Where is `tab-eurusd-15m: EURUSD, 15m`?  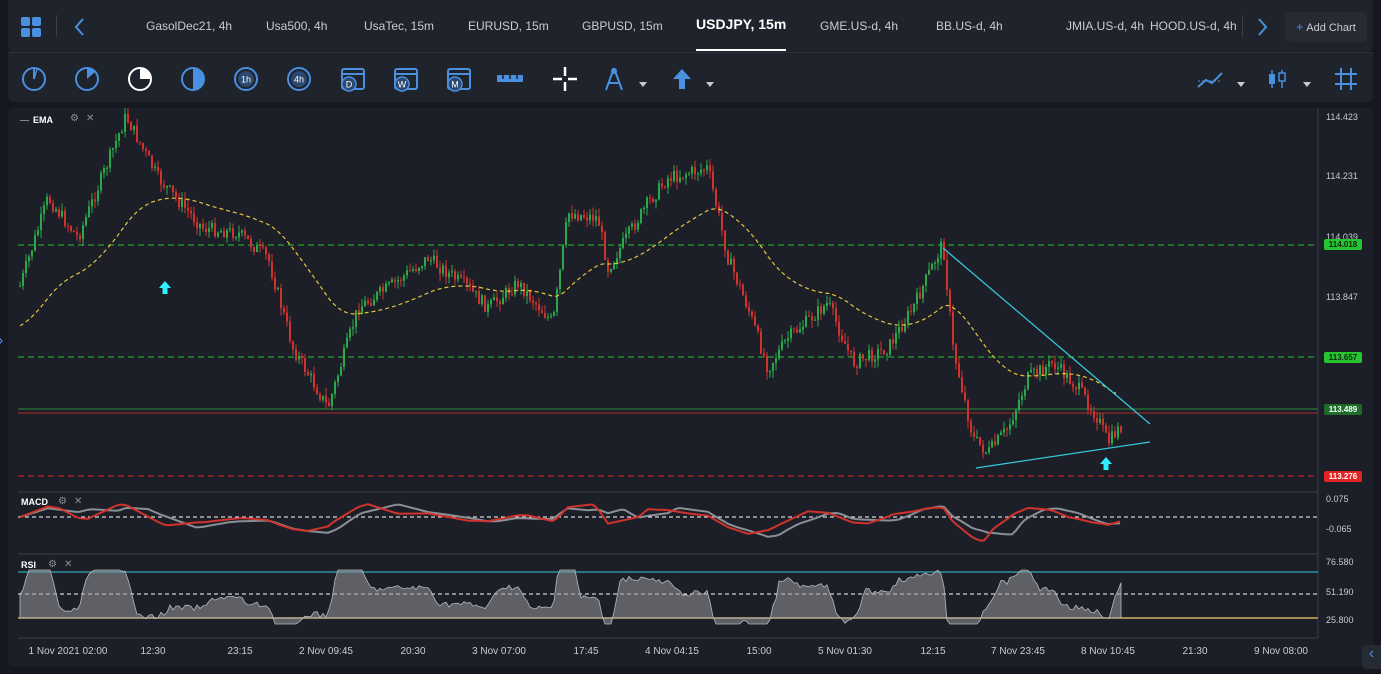 tab-eurusd-15m: EURUSD, 15m is located at coordinates (508, 26).